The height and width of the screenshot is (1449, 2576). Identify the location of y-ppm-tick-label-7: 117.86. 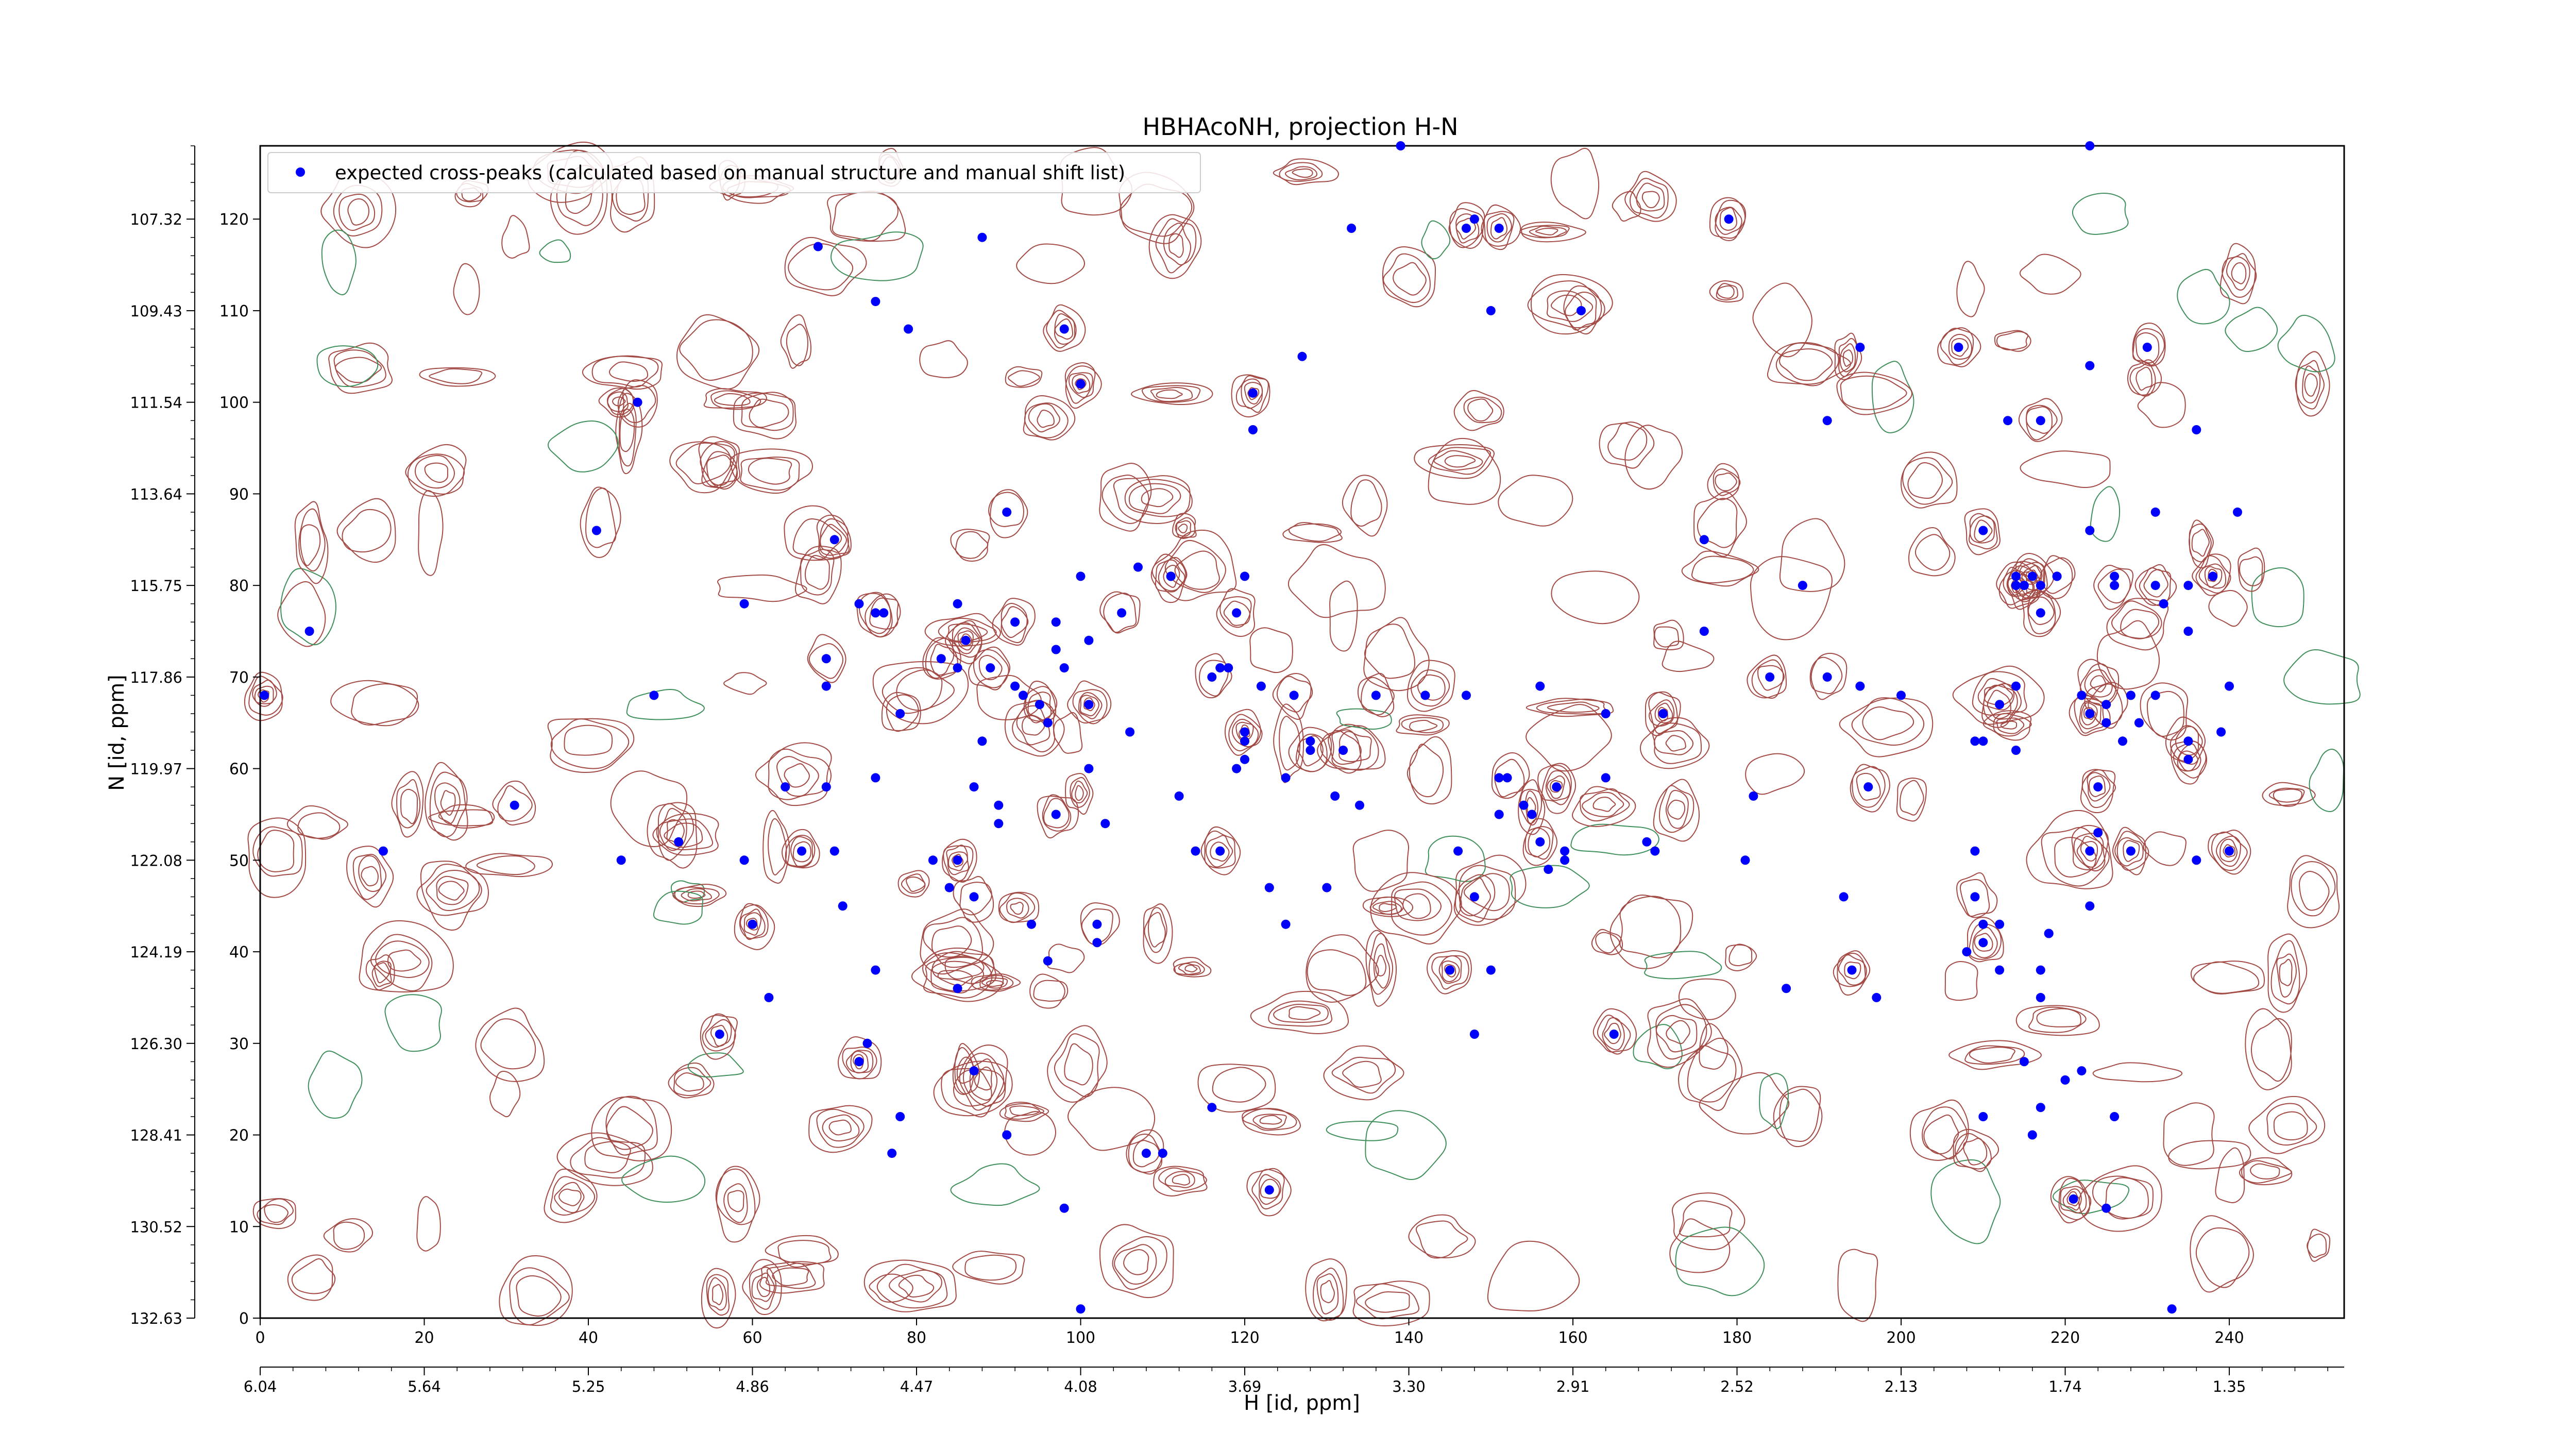
(156, 677).